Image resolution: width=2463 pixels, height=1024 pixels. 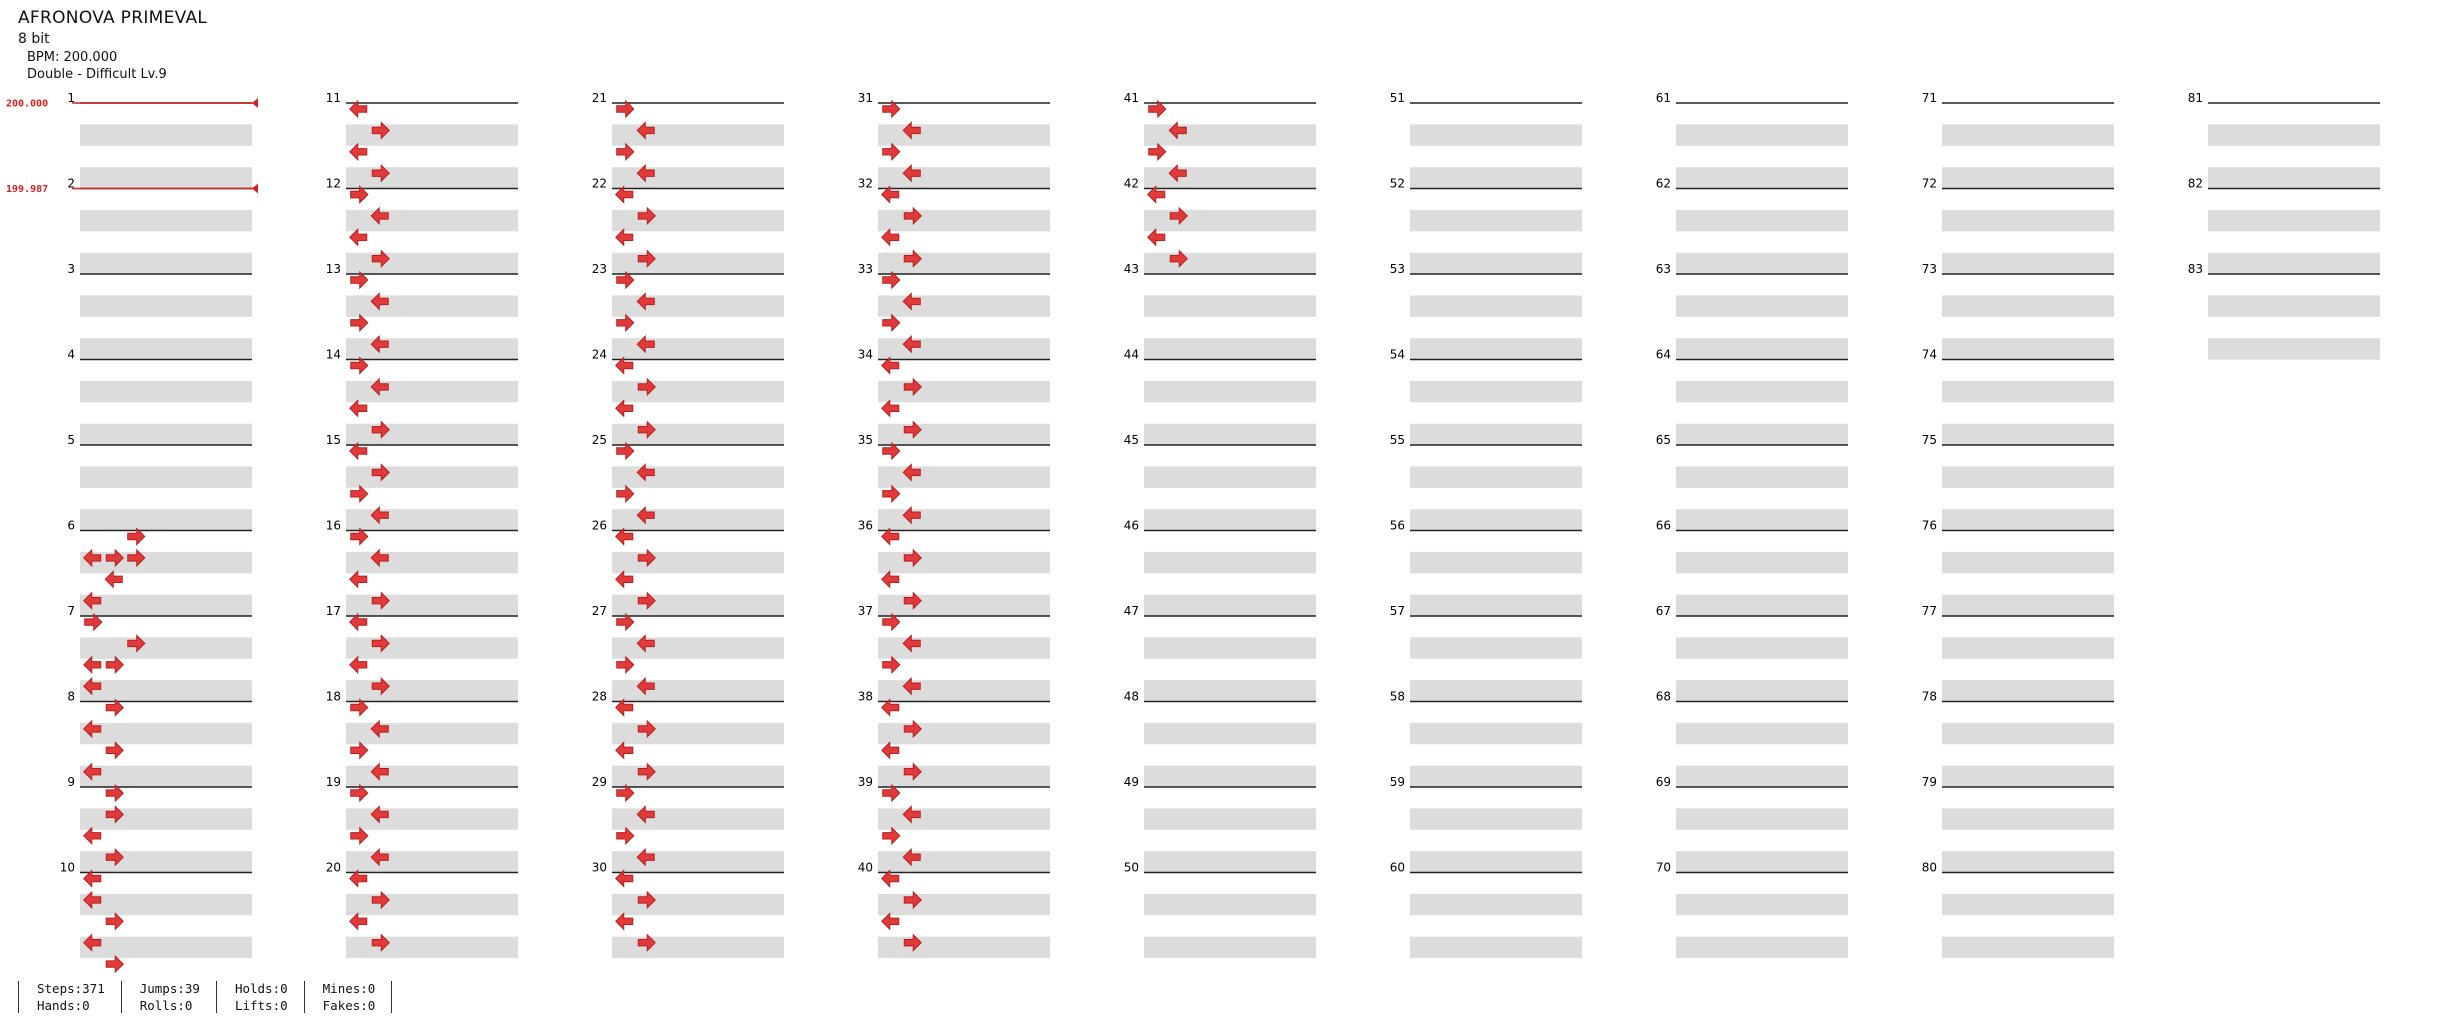 I want to click on measure-62: 62, so click(x=1752, y=226).